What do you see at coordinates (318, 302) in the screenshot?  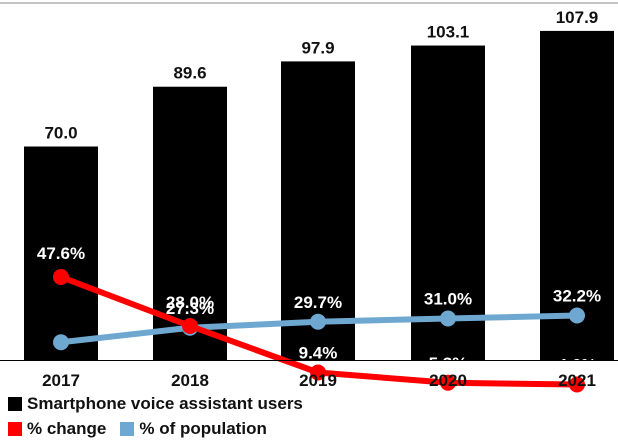 I see `population-label-2019: 29.7%` at bounding box center [318, 302].